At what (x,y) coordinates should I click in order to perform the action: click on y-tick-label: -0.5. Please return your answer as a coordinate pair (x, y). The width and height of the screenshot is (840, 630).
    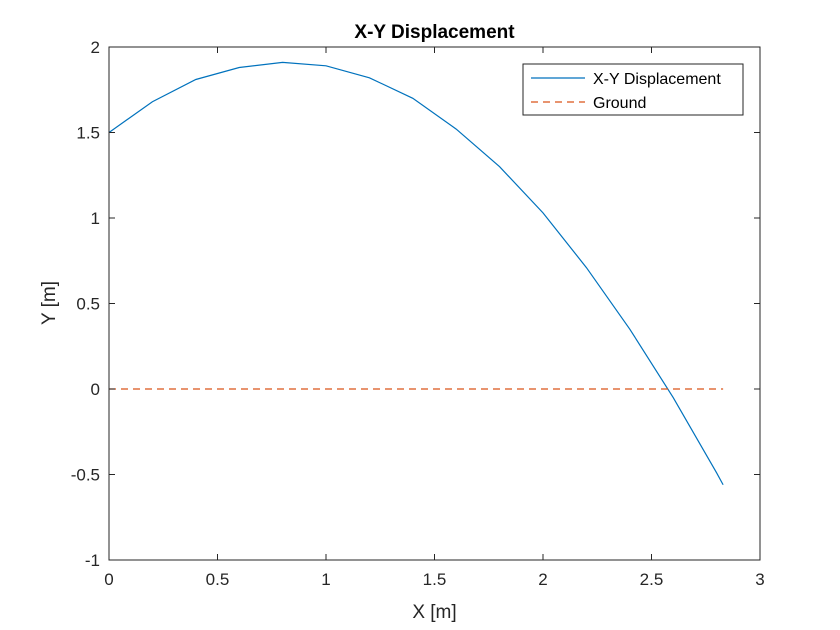
    Looking at the image, I should click on (85, 475).